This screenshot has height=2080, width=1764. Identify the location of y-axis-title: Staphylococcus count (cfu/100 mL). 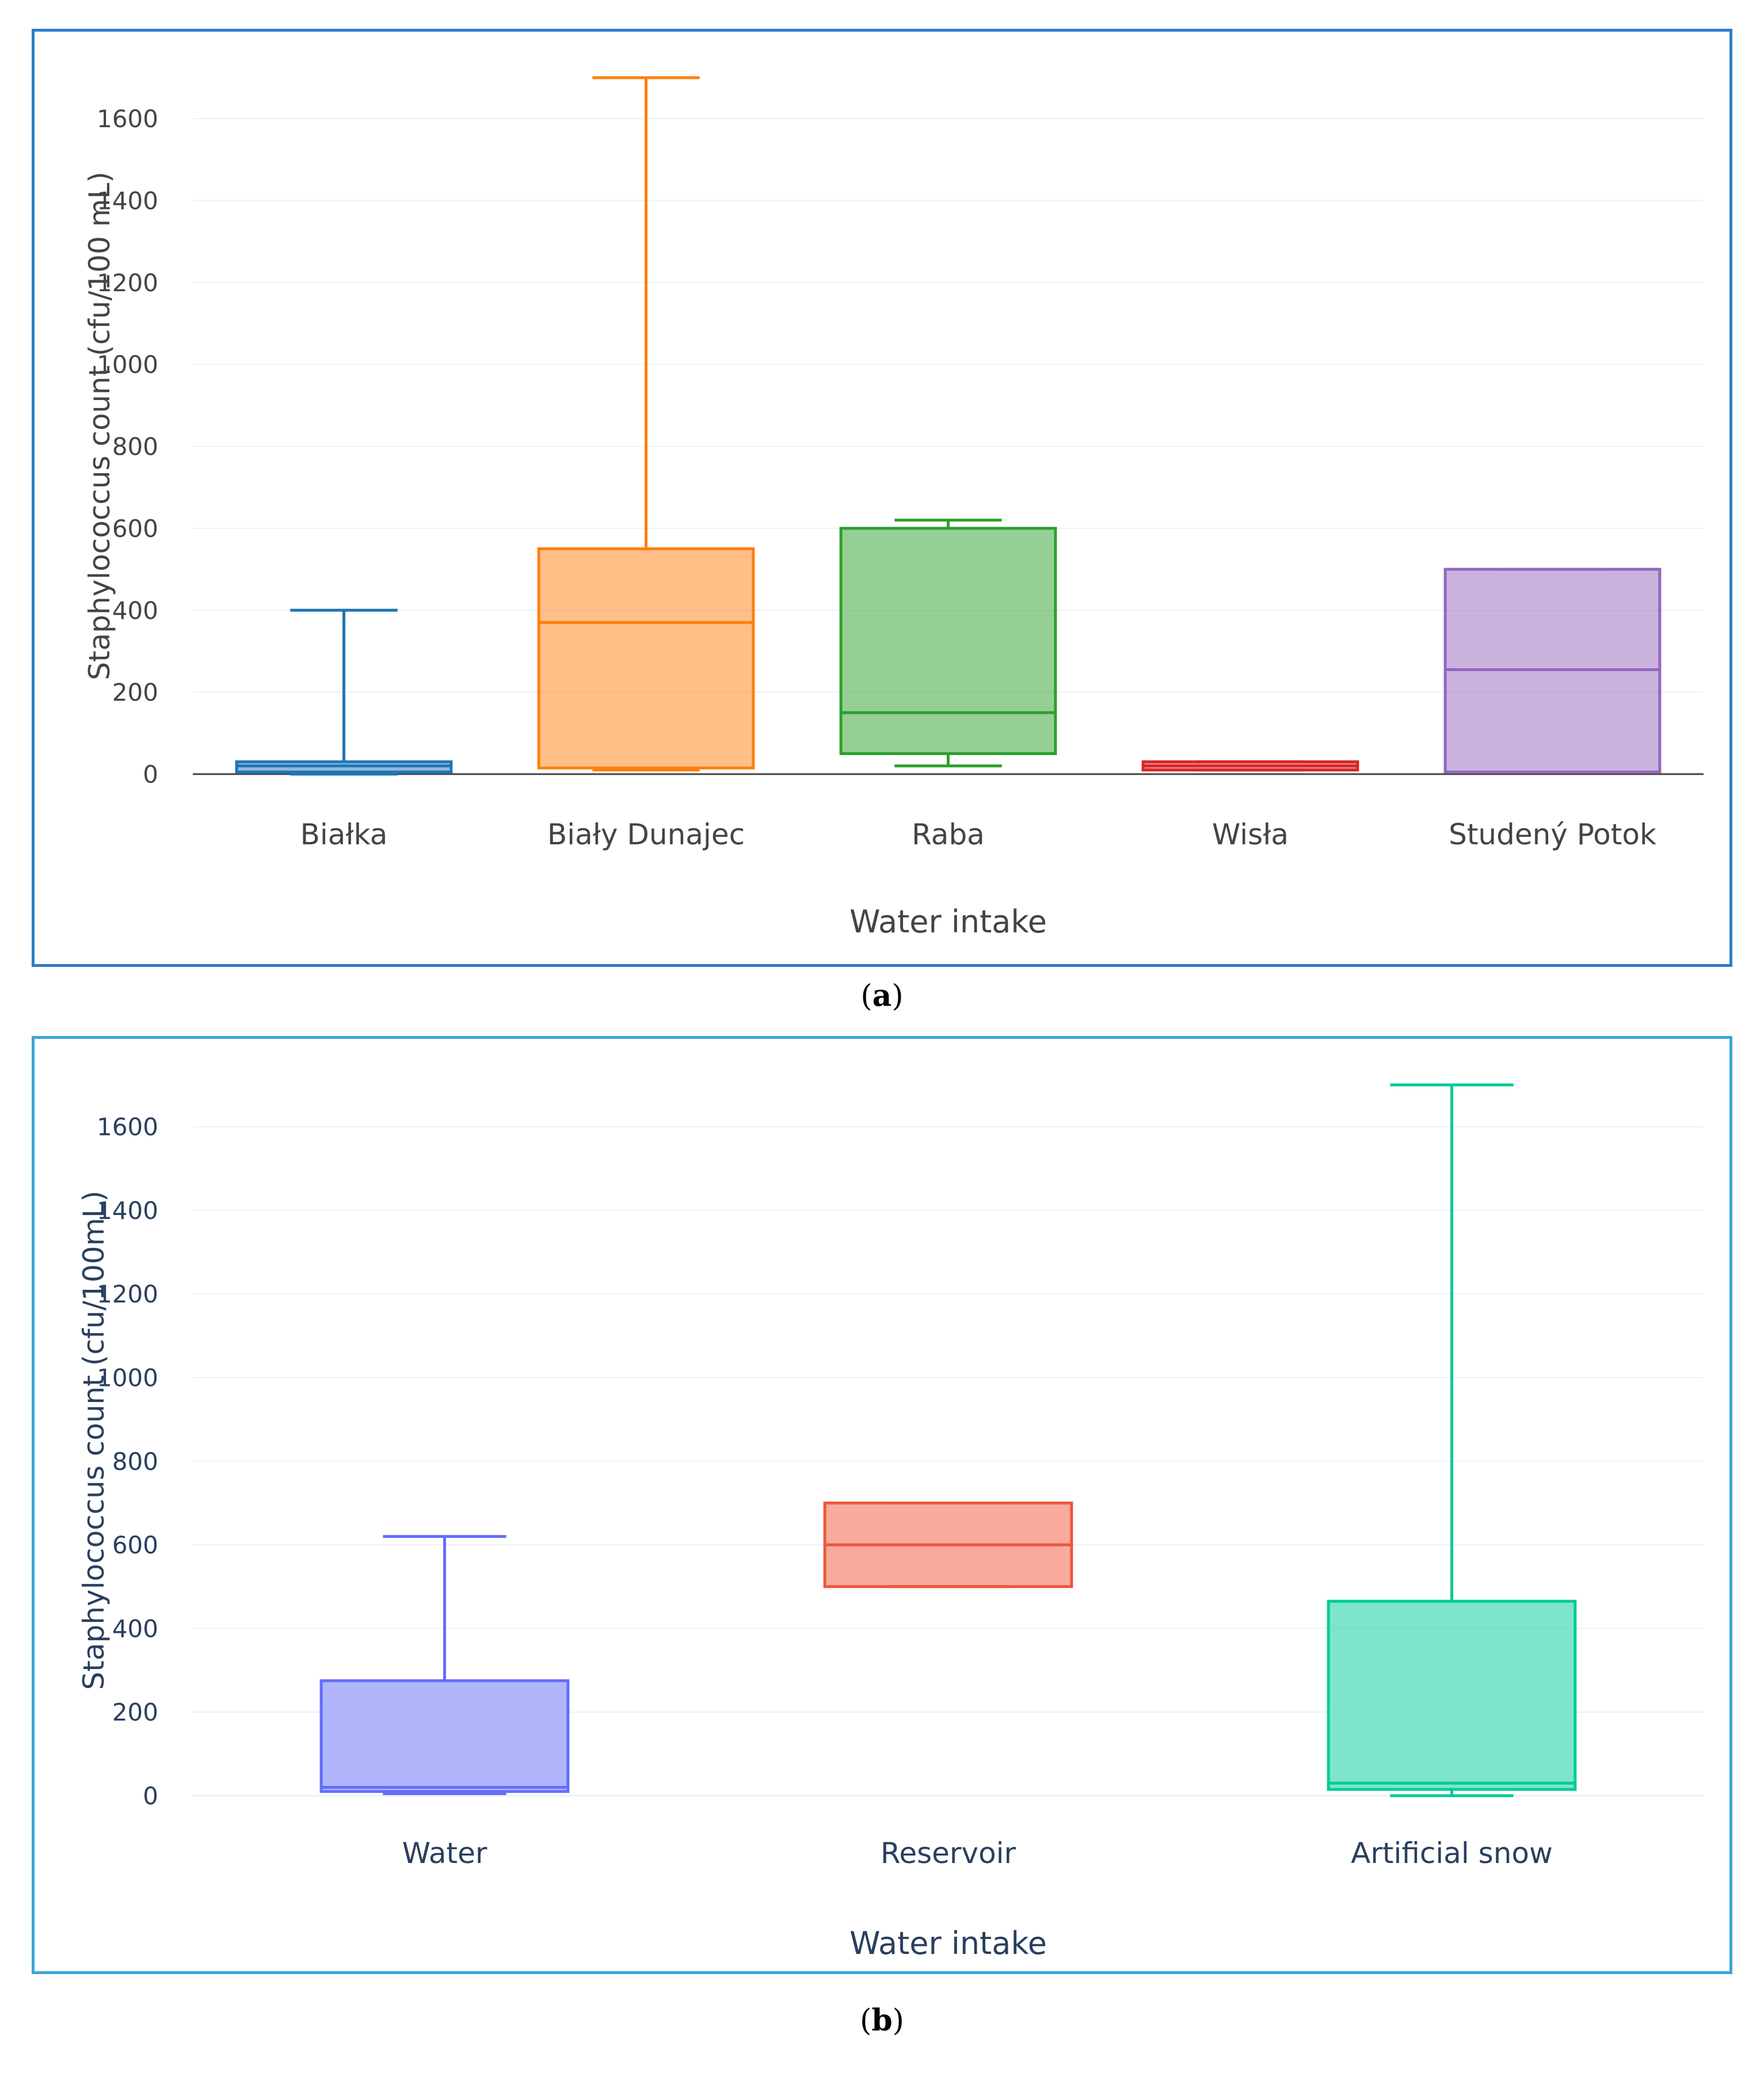
(100, 426).